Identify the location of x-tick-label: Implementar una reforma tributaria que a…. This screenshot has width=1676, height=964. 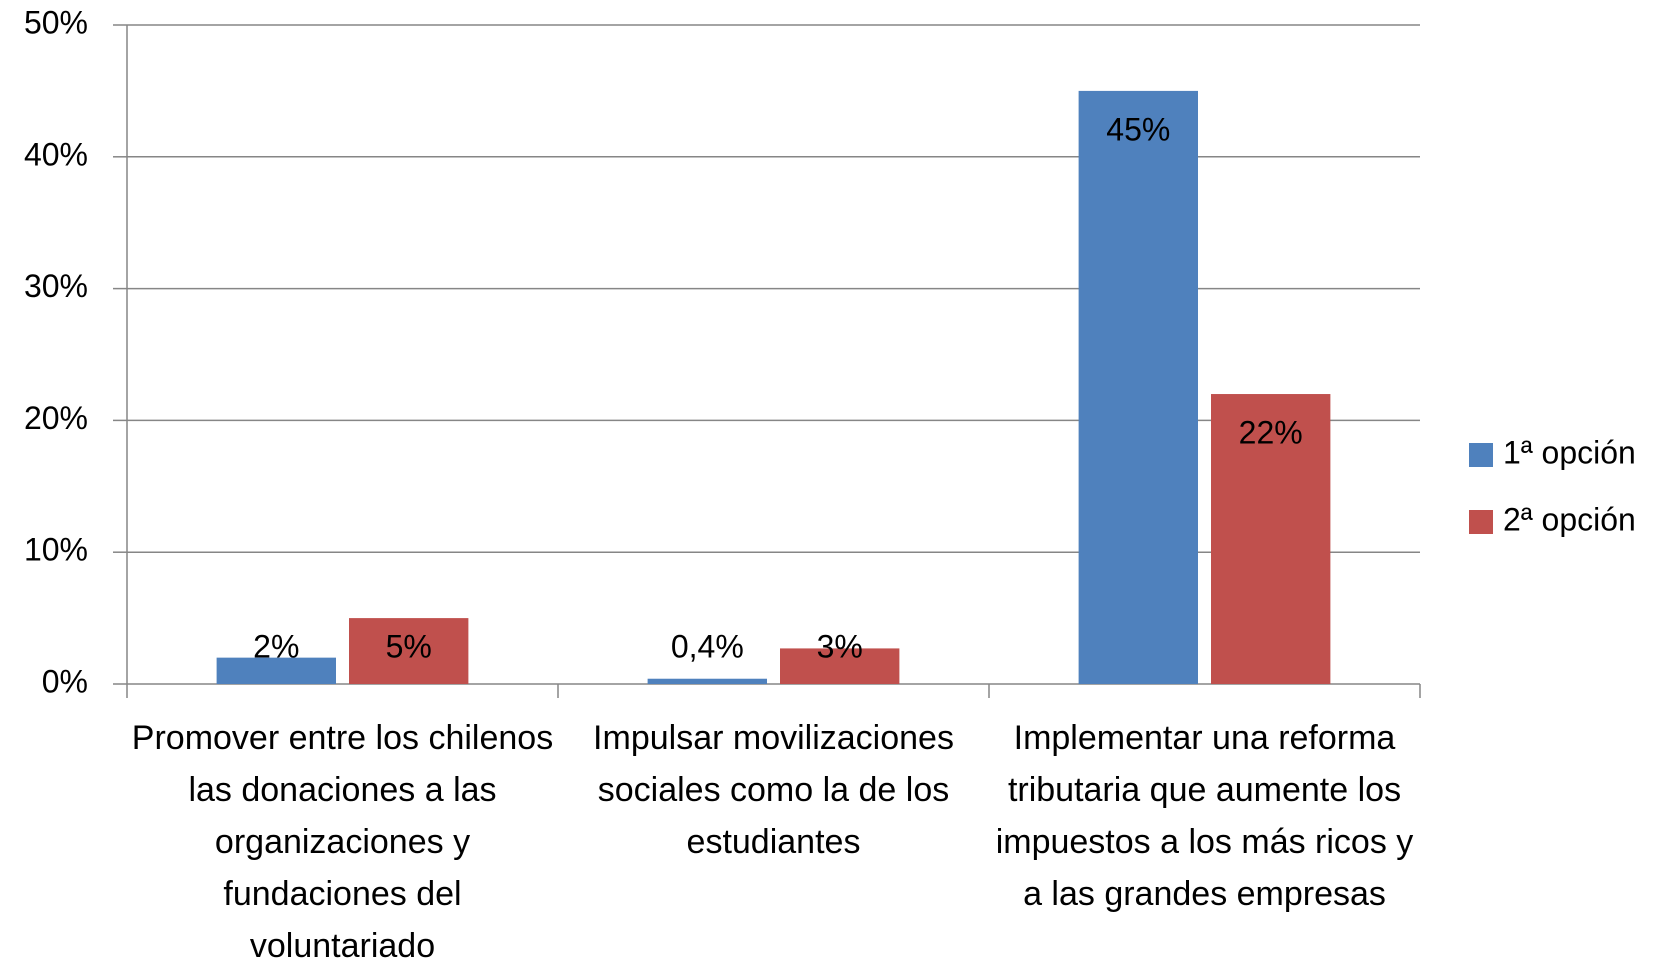
(1204, 816).